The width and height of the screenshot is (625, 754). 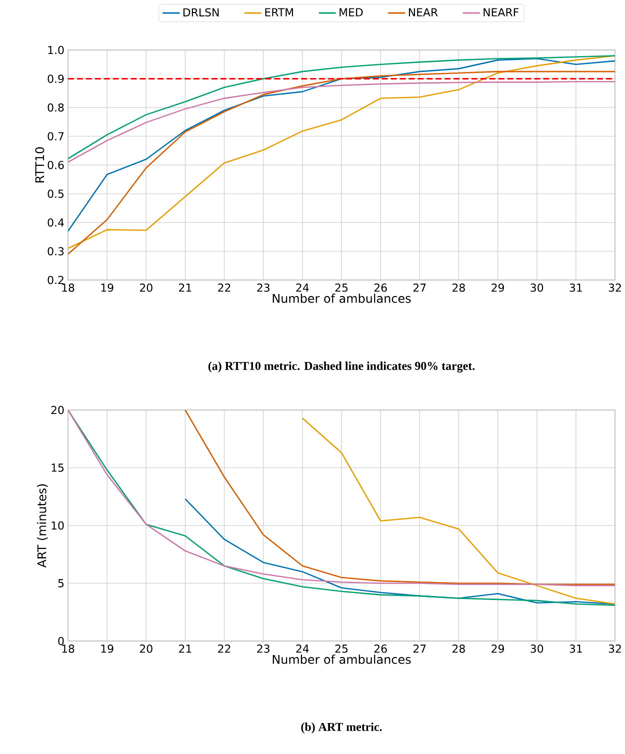 What do you see at coordinates (39, 164) in the screenshot?
I see `y-axis-title: RTT10` at bounding box center [39, 164].